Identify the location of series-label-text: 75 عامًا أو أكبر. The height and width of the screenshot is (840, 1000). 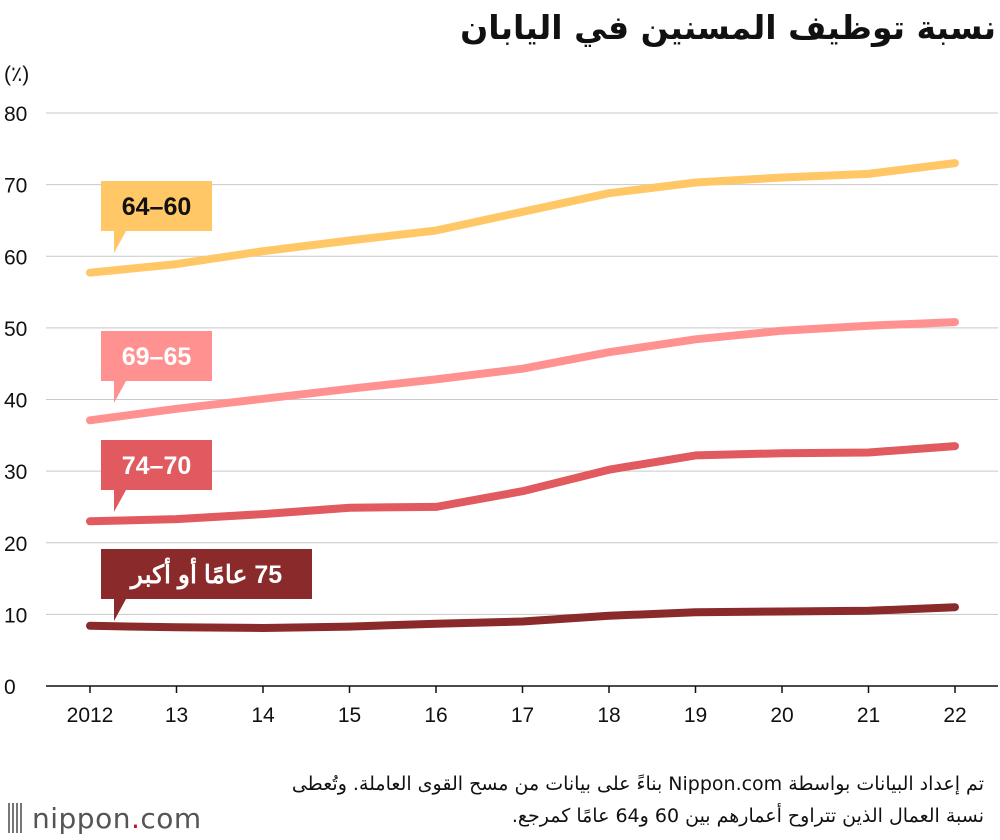
(205, 573).